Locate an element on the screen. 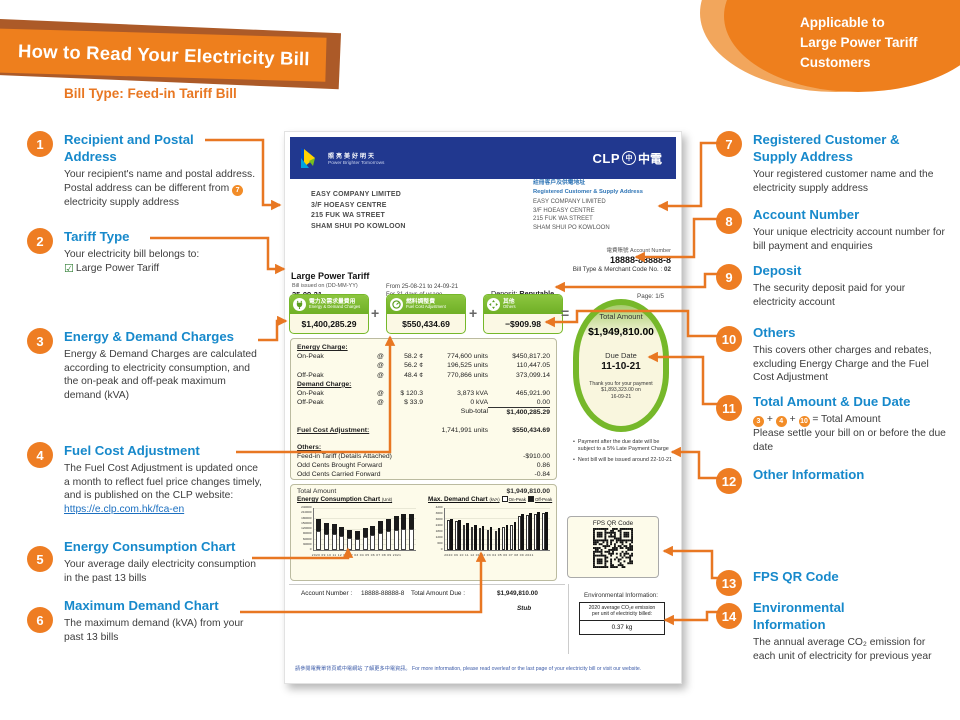 This screenshot has width=960, height=720. charge-cell: $450,817.20 is located at coordinates (531, 357).